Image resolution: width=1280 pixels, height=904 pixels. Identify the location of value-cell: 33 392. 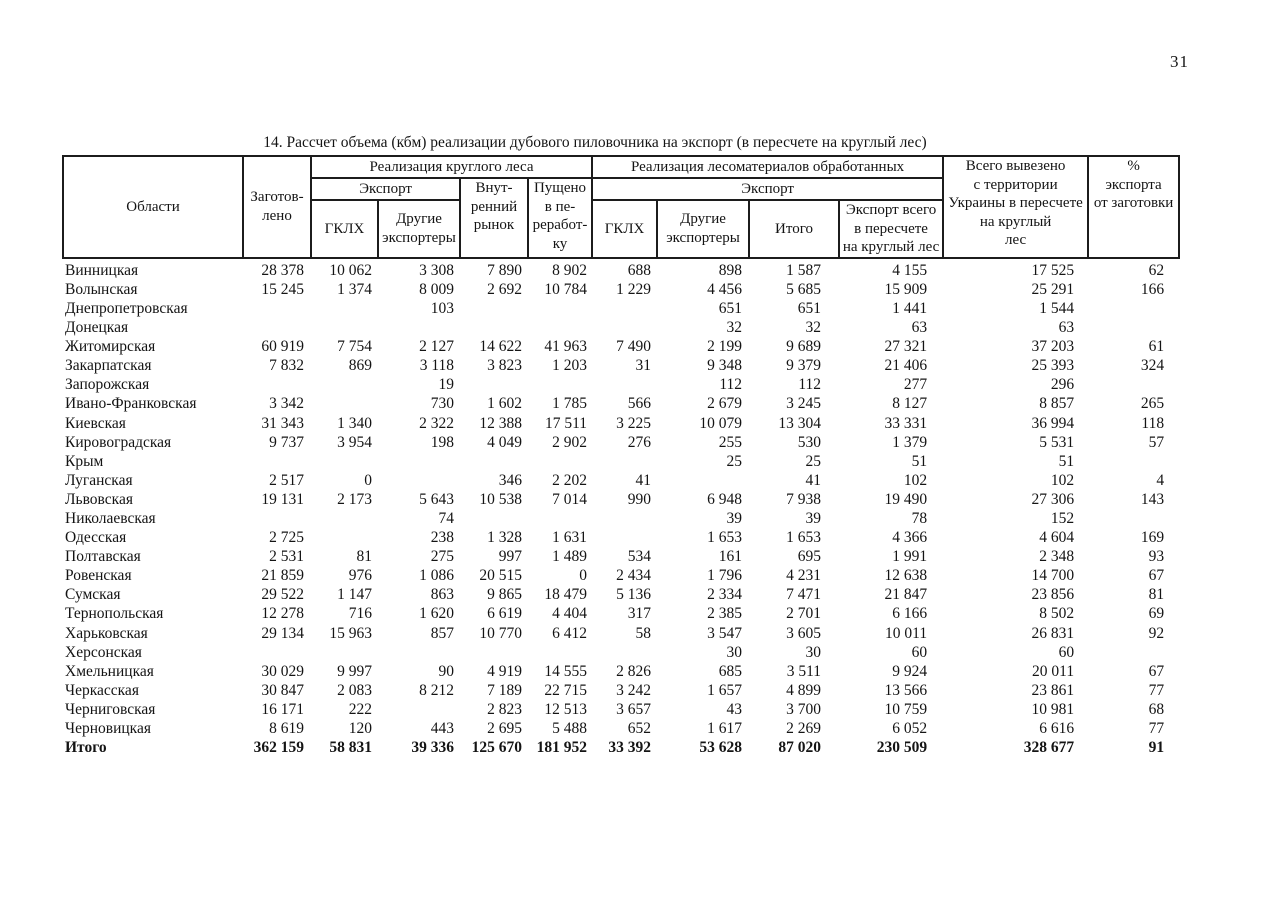
(630, 748).